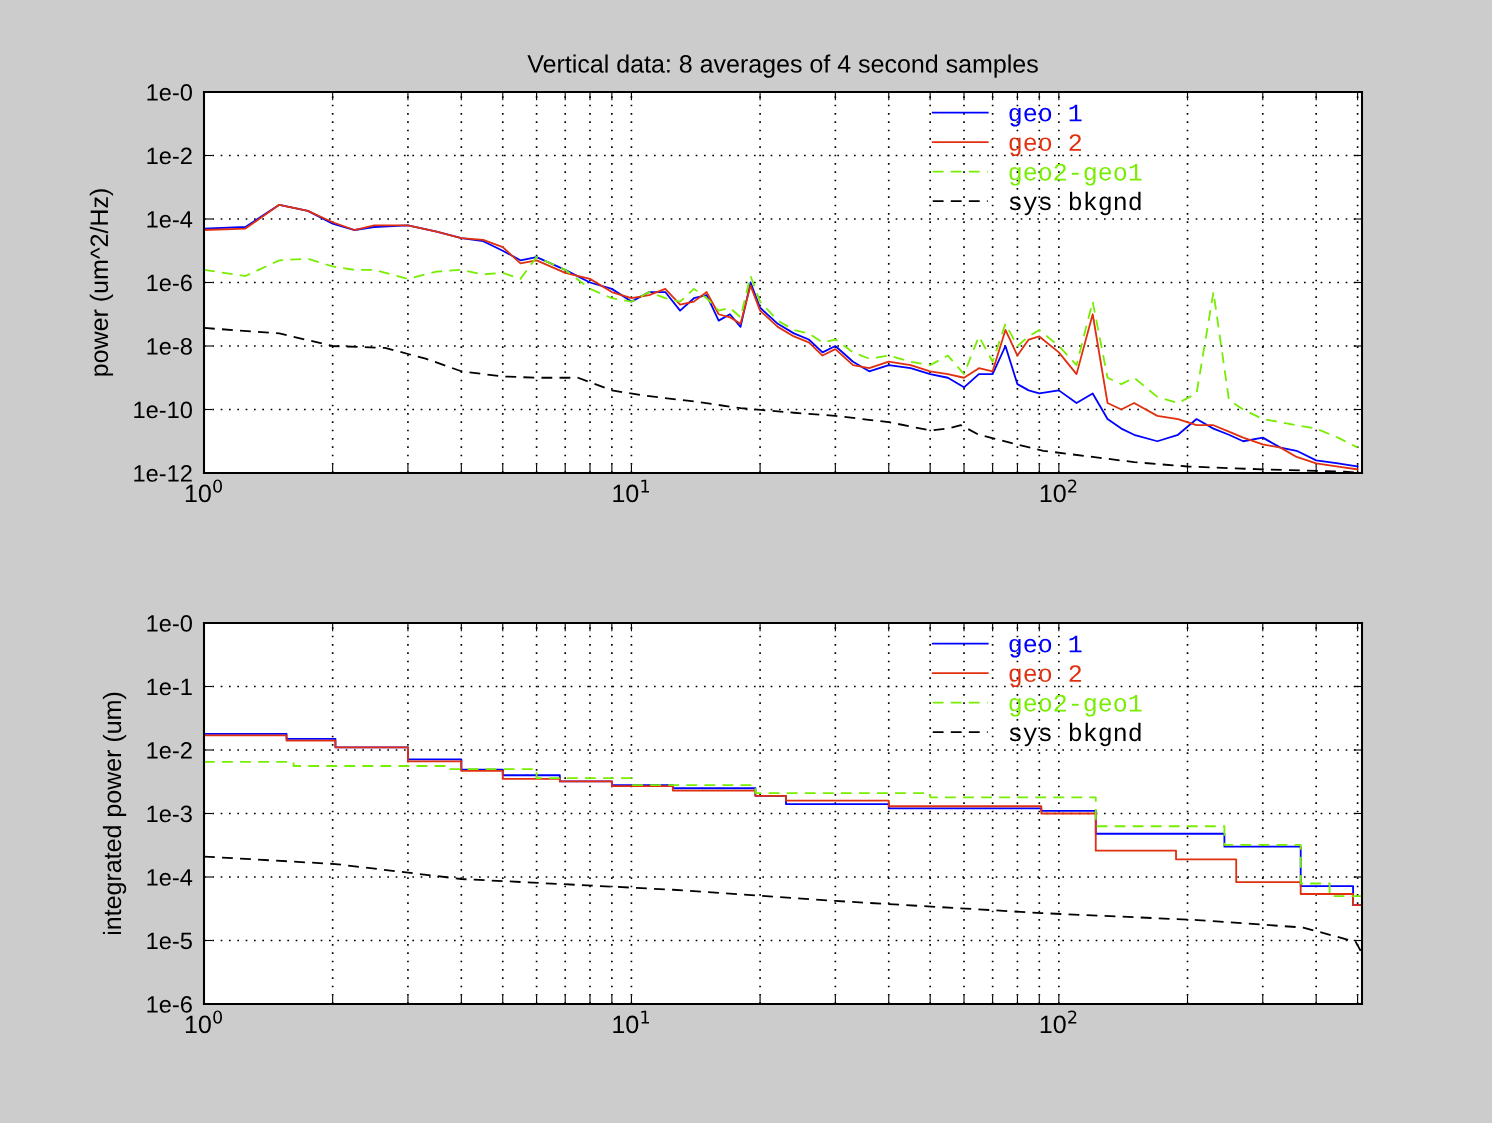 This screenshot has width=1492, height=1123. What do you see at coordinates (169, 941) in the screenshot?
I see `y-tick-label: 1e-5` at bounding box center [169, 941].